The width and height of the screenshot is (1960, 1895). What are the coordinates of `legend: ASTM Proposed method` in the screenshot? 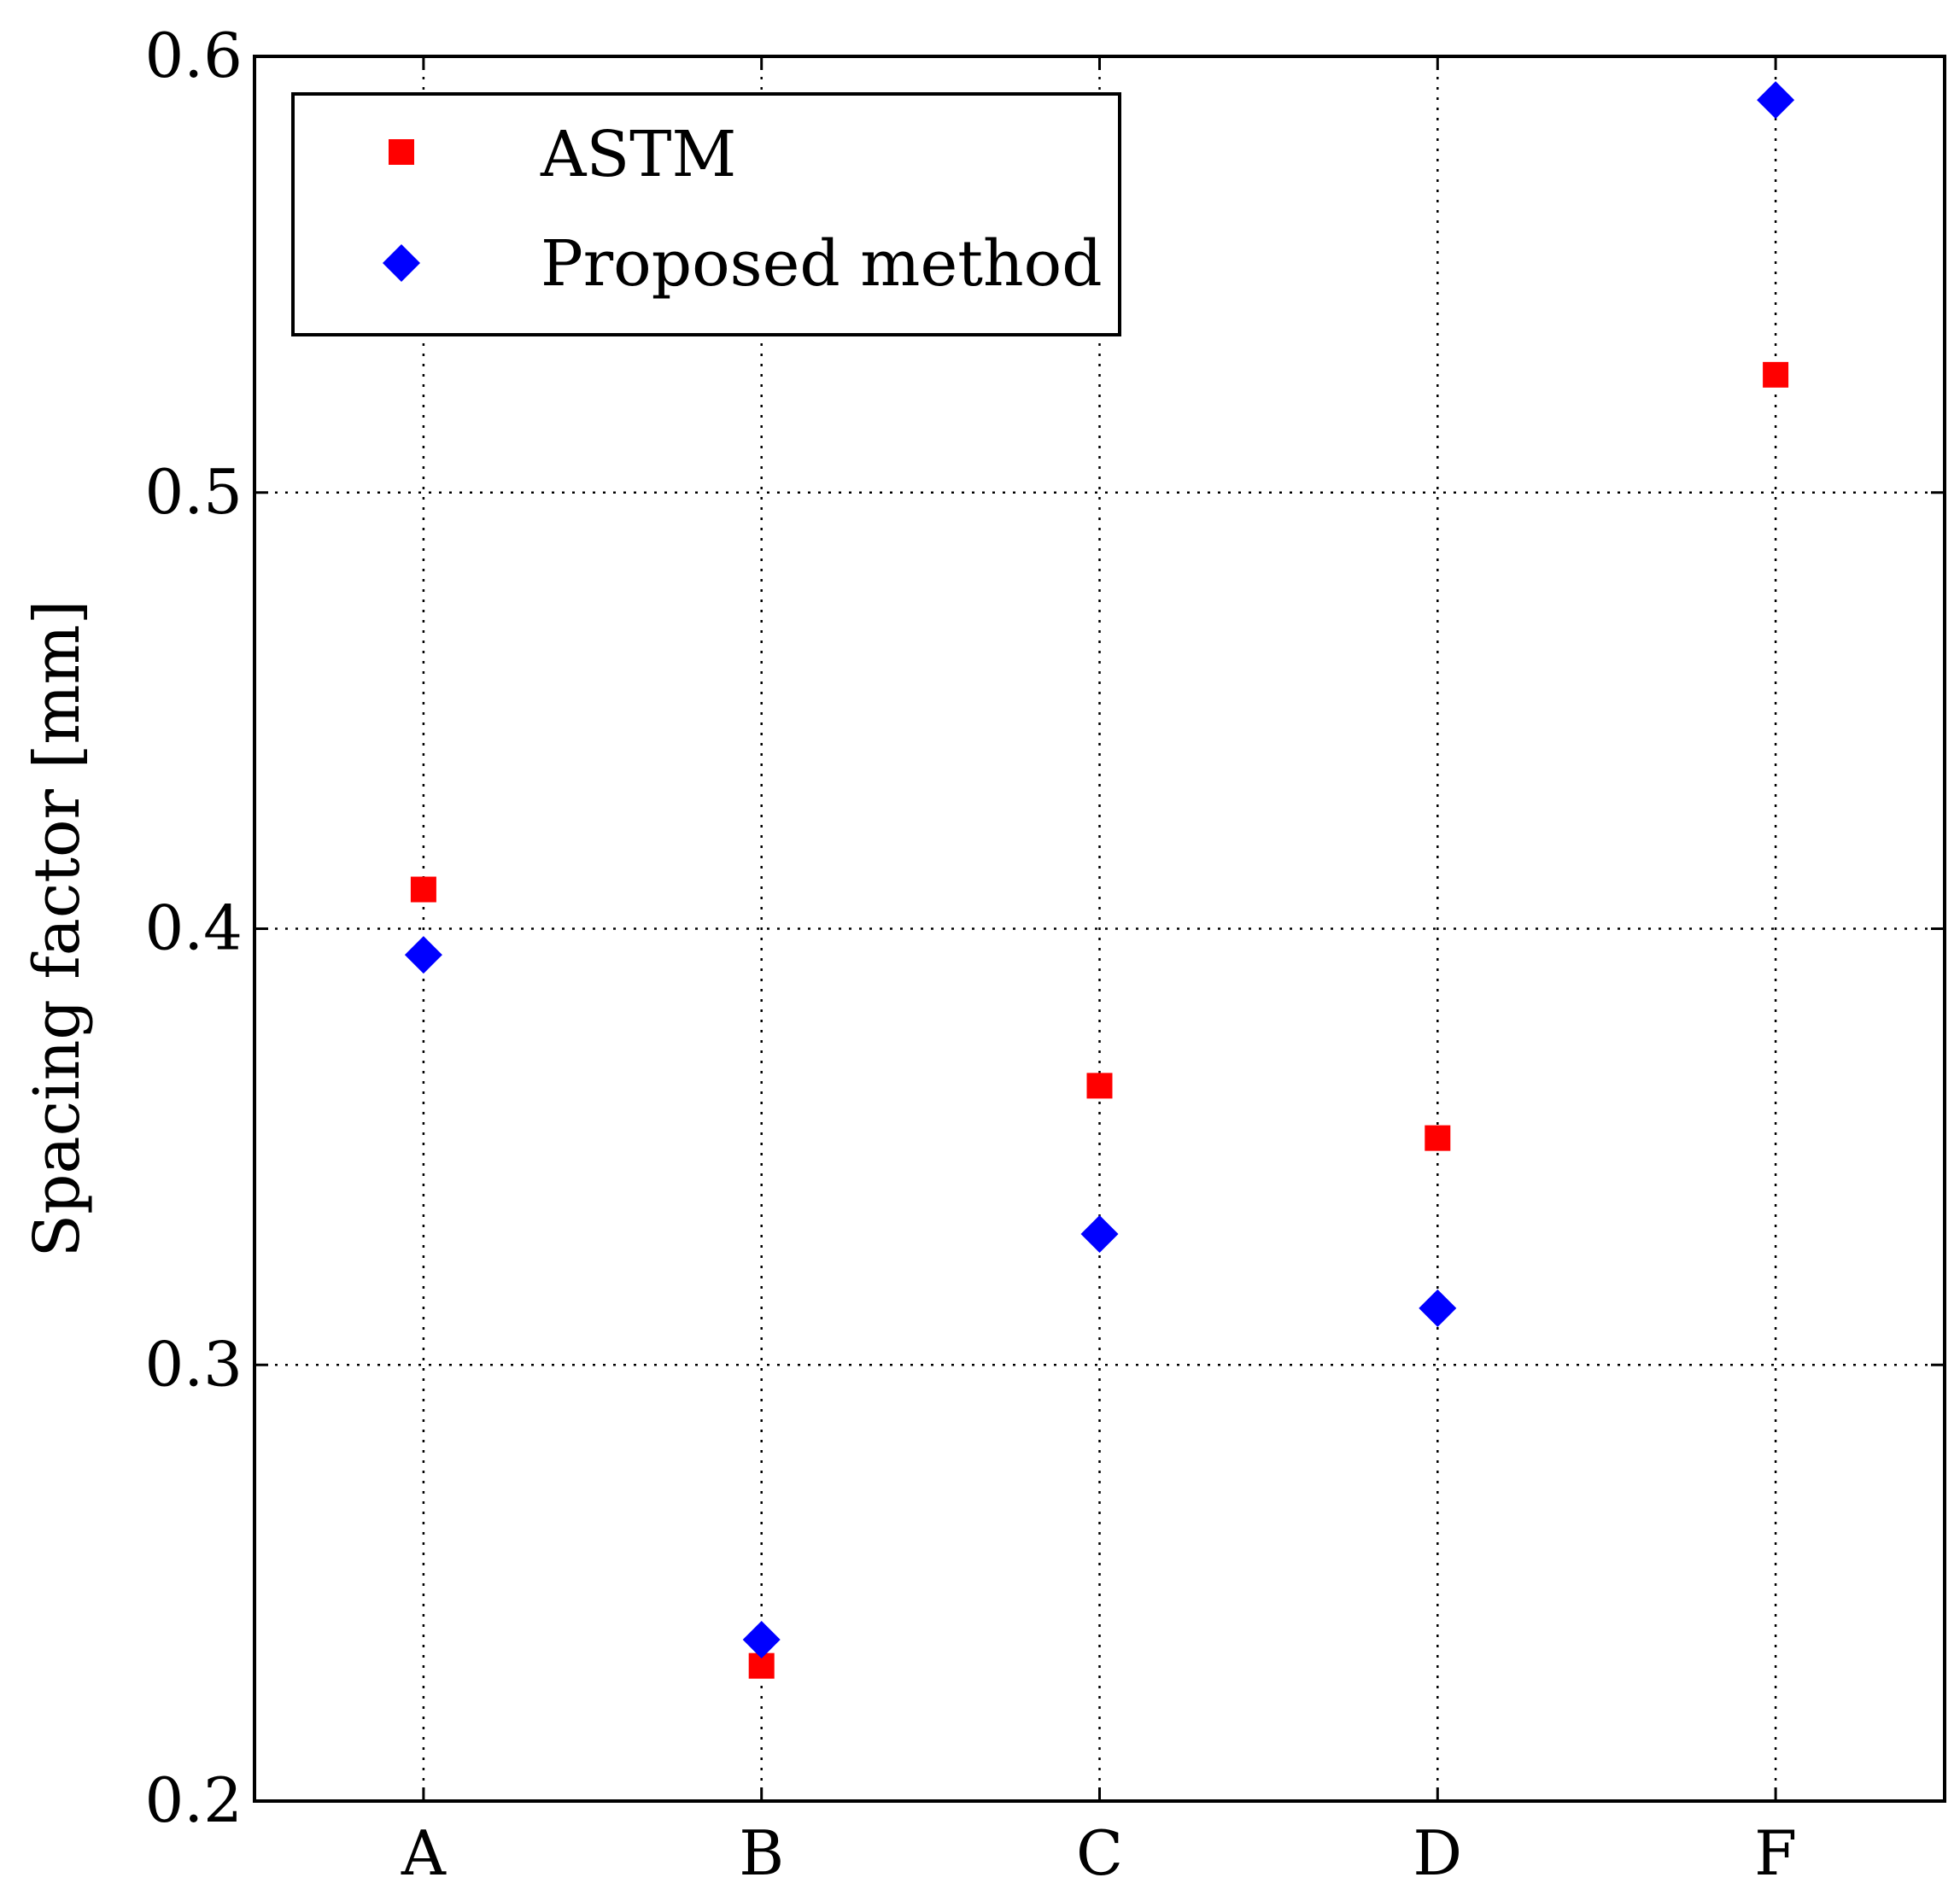 It's located at (706, 214).